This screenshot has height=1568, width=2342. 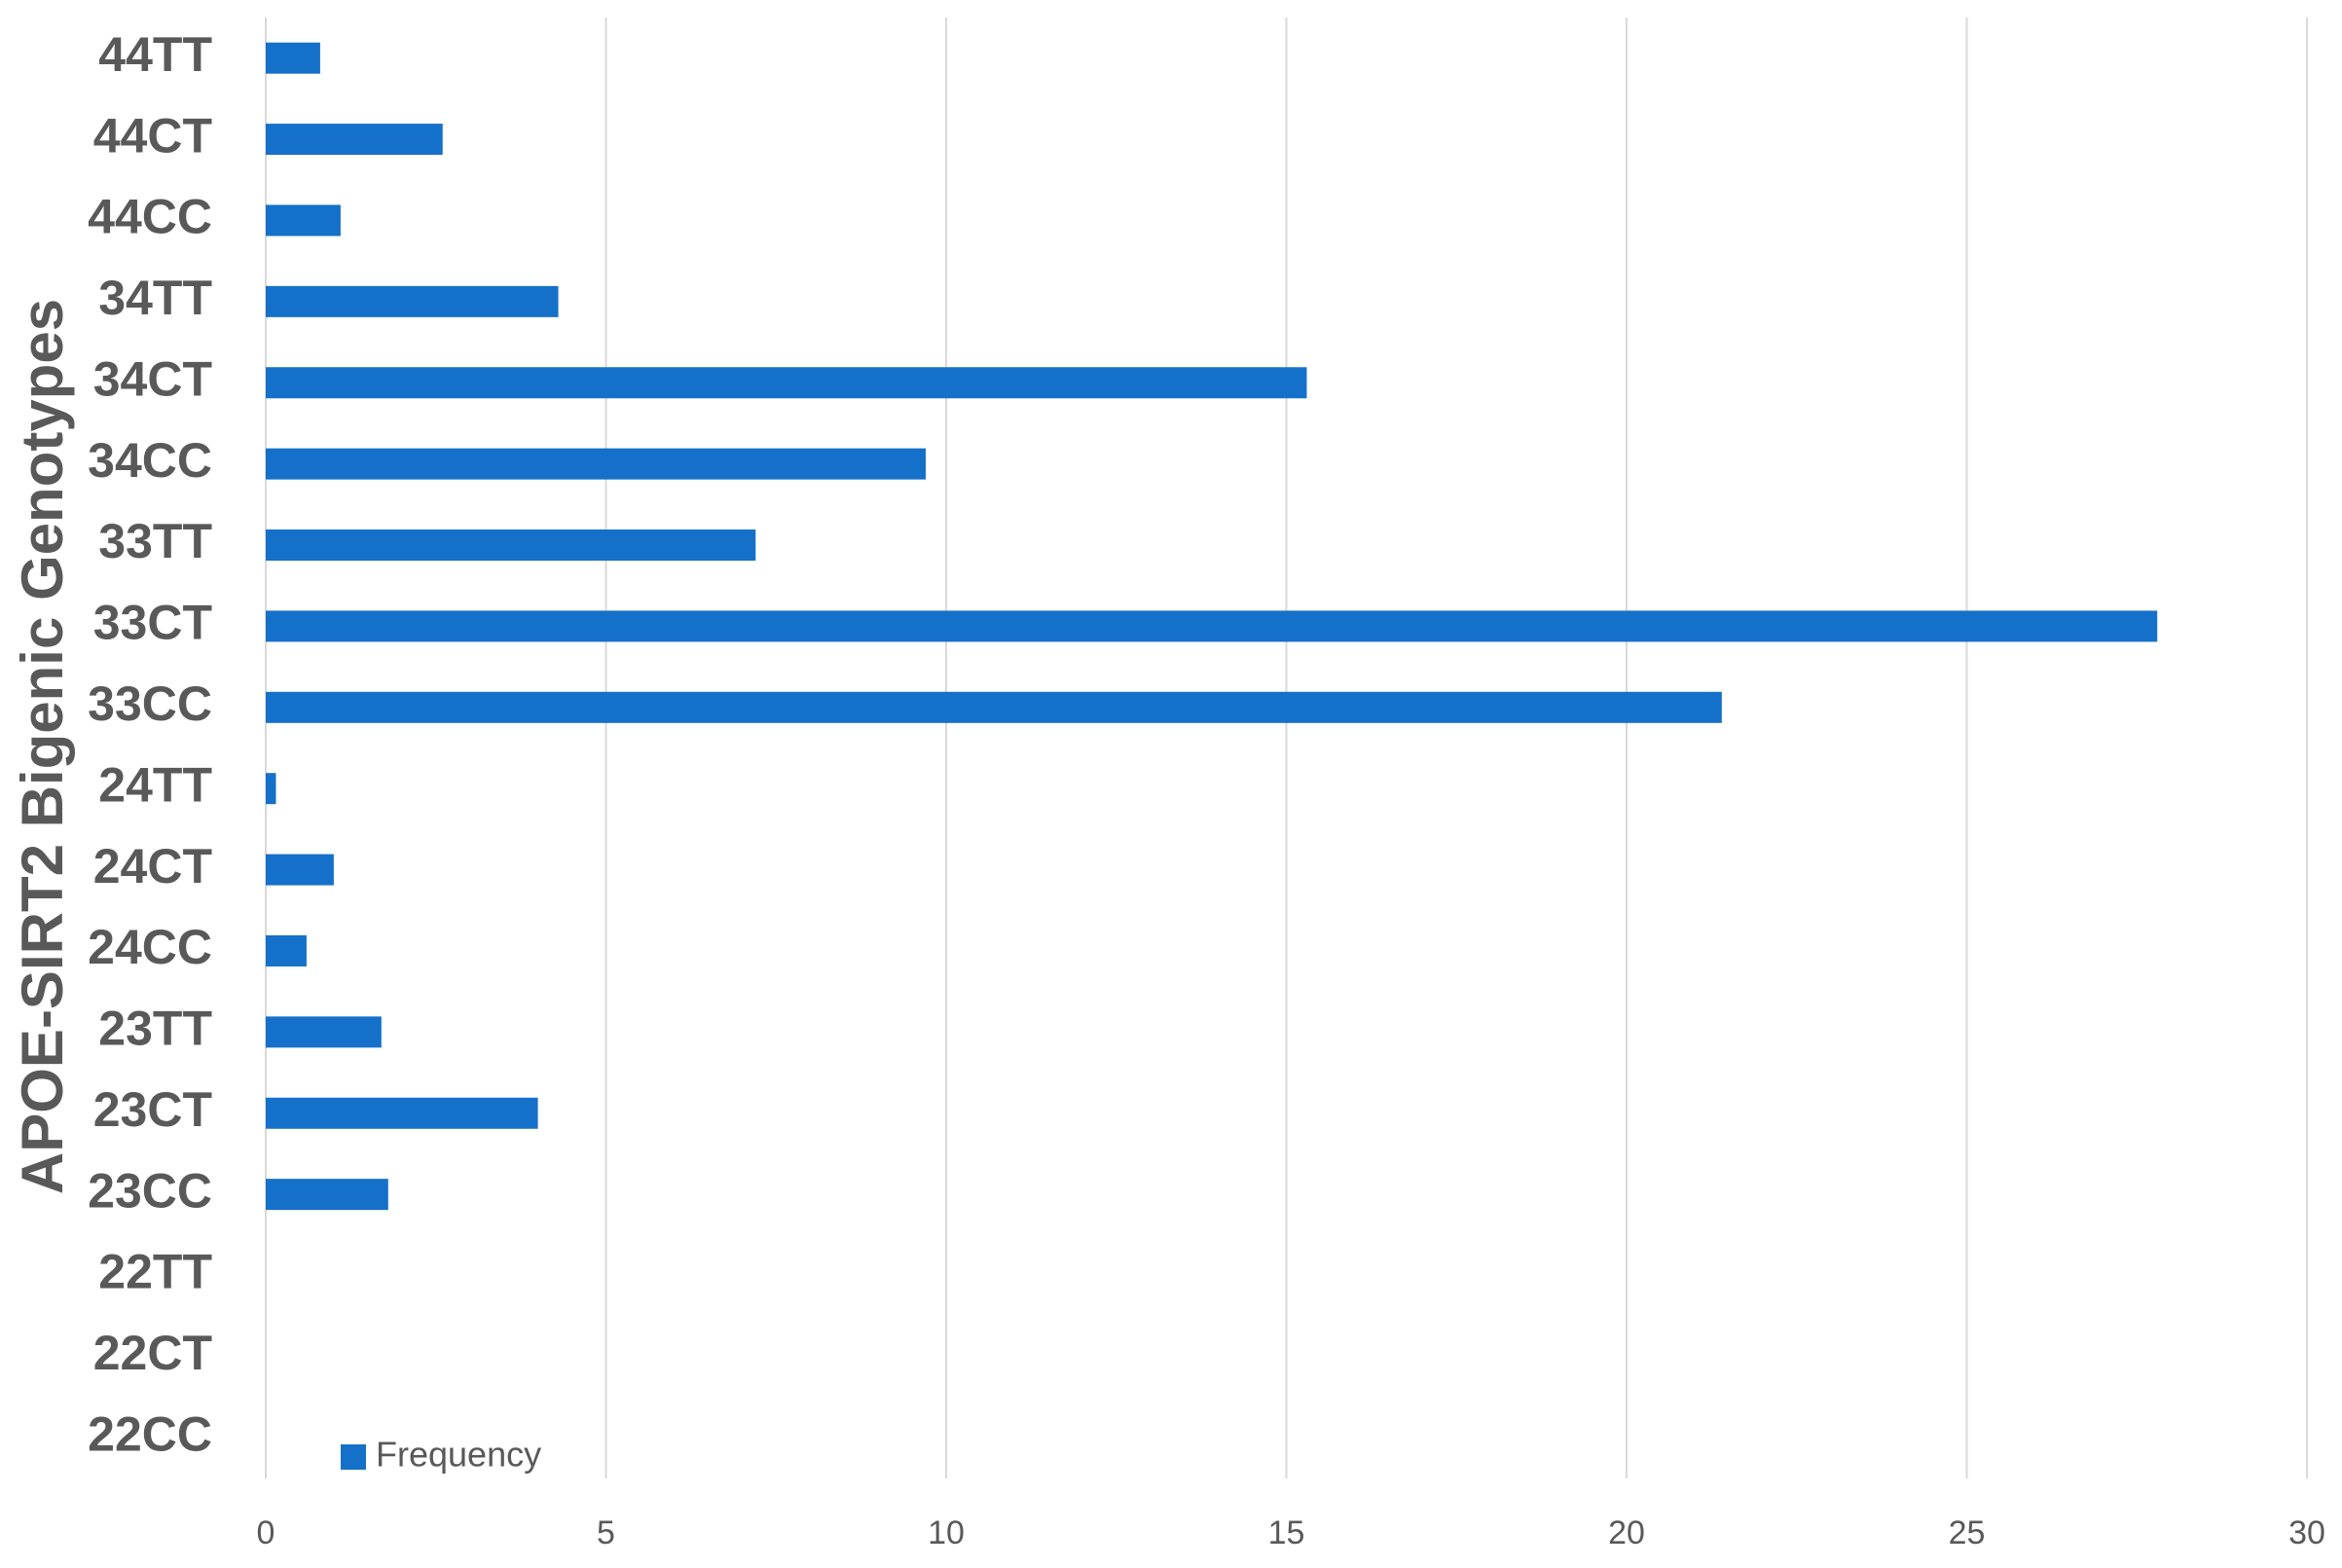 I want to click on y-tick-label: 34CT, so click(x=152, y=378).